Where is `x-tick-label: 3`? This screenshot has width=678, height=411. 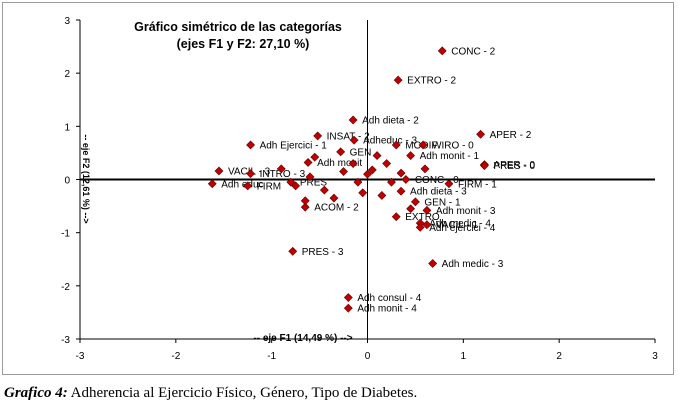
x-tick-label: 3 is located at coordinates (655, 356).